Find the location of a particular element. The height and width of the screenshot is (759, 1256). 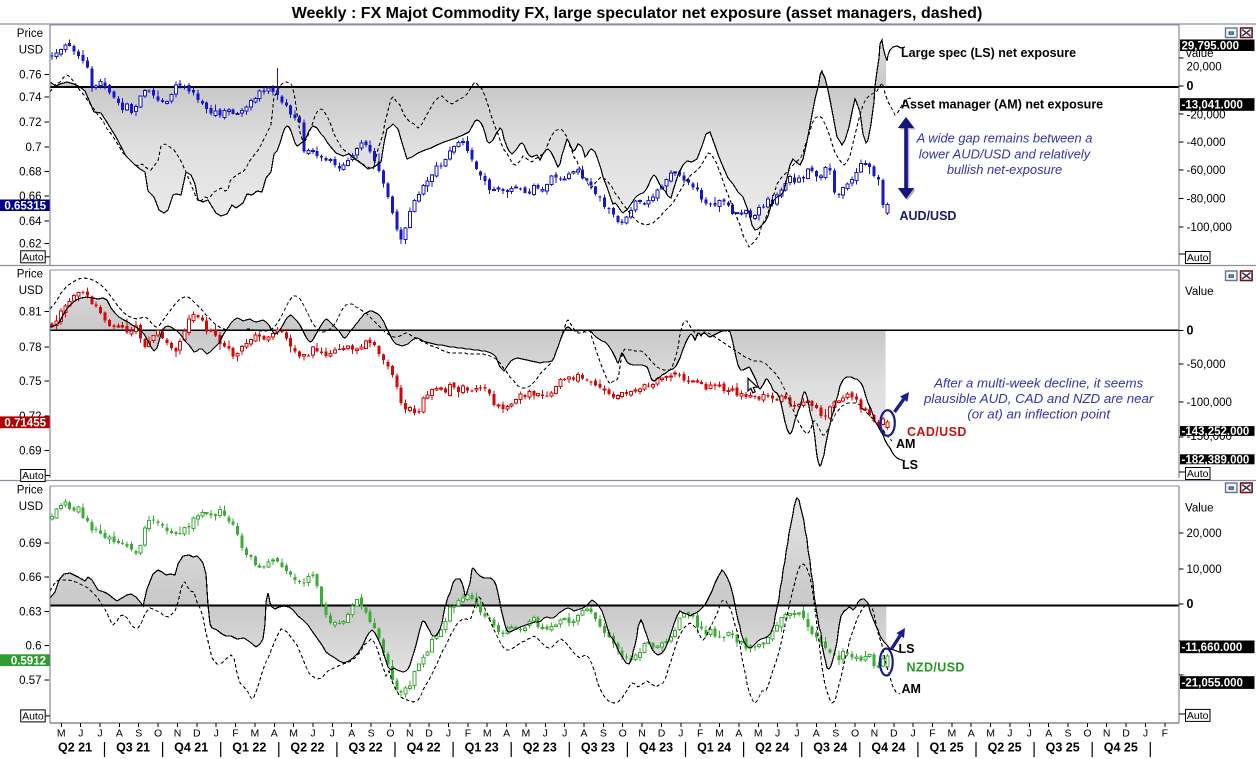

svg-text:After a multi-week decline, it: After a multi-week decline, it seems is located at coordinates (1038, 382).